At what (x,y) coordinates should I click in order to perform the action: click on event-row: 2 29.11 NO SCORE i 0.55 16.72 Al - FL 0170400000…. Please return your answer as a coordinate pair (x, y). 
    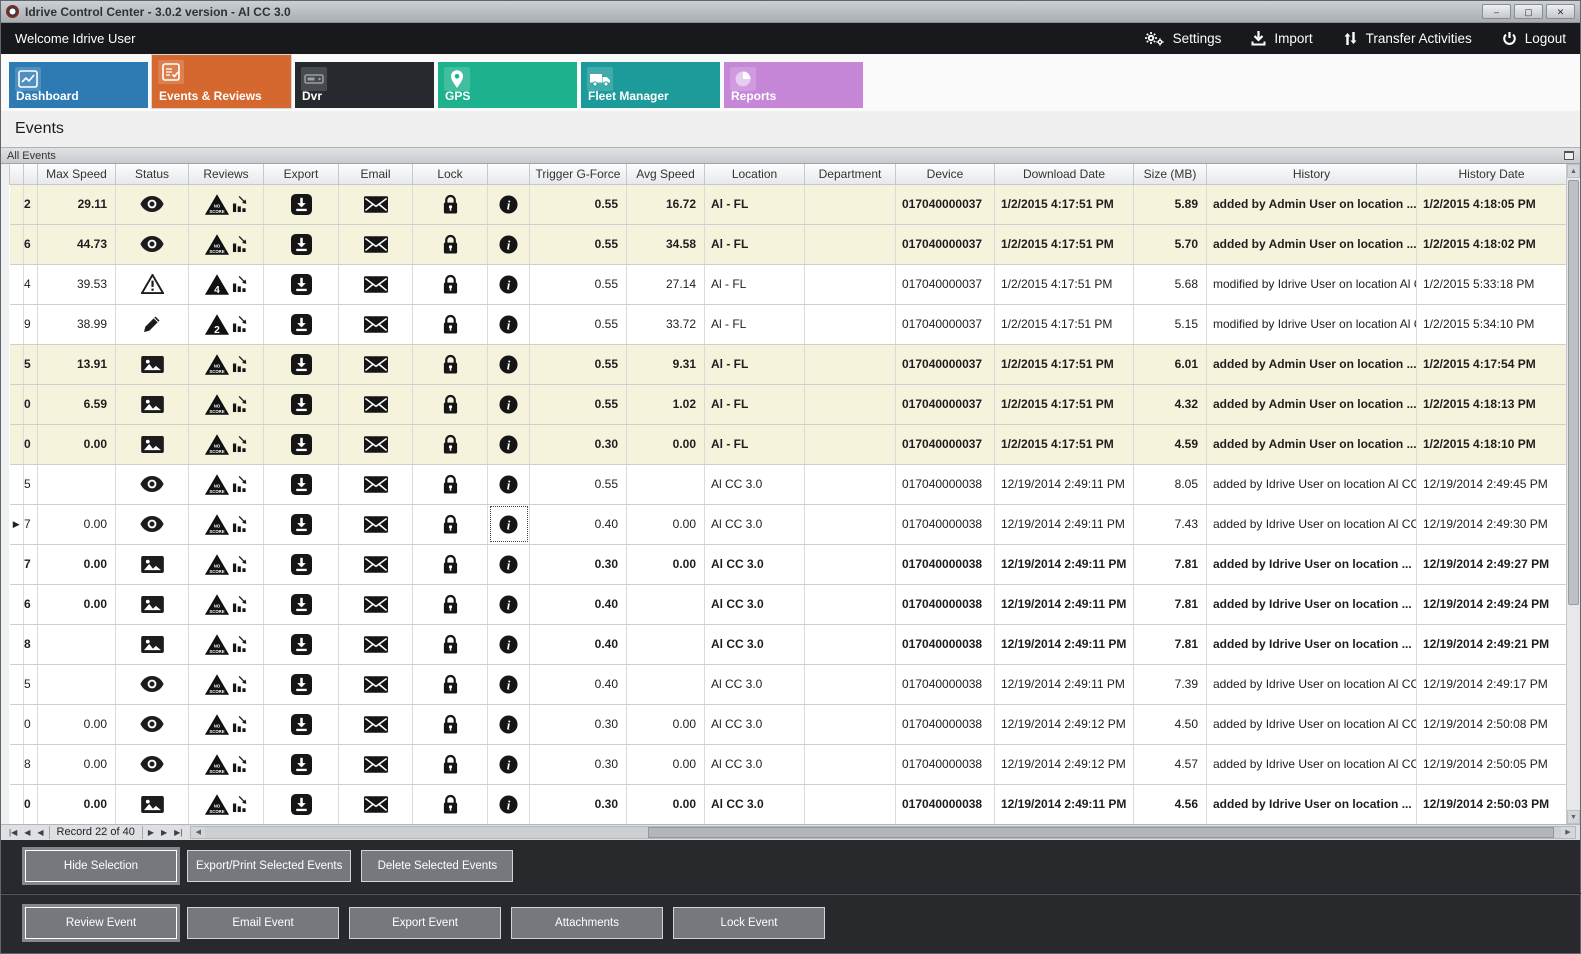
    Looking at the image, I should click on (788, 204).